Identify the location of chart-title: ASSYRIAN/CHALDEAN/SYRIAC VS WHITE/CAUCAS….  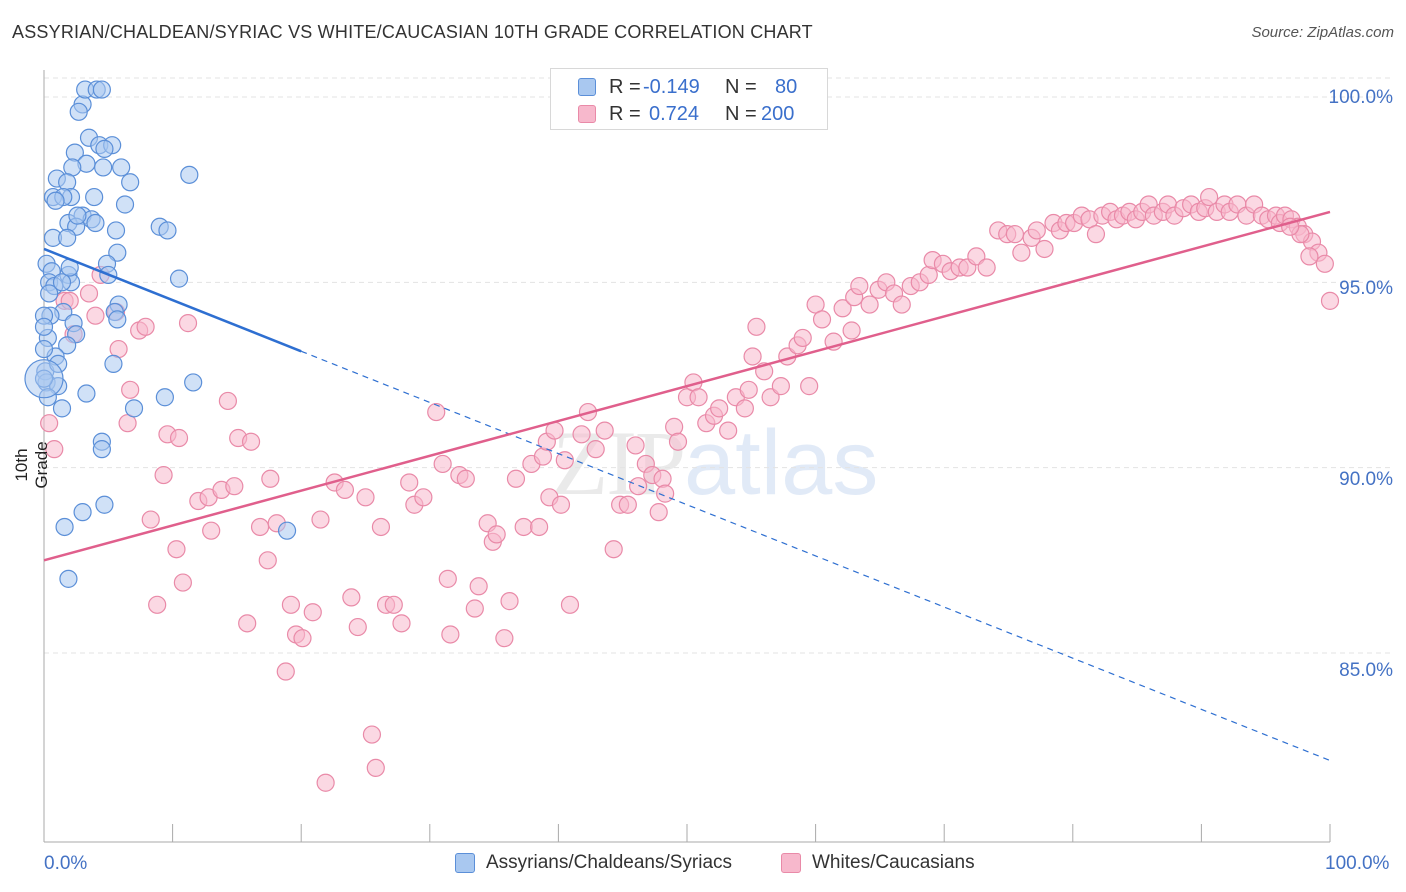
(412, 32).